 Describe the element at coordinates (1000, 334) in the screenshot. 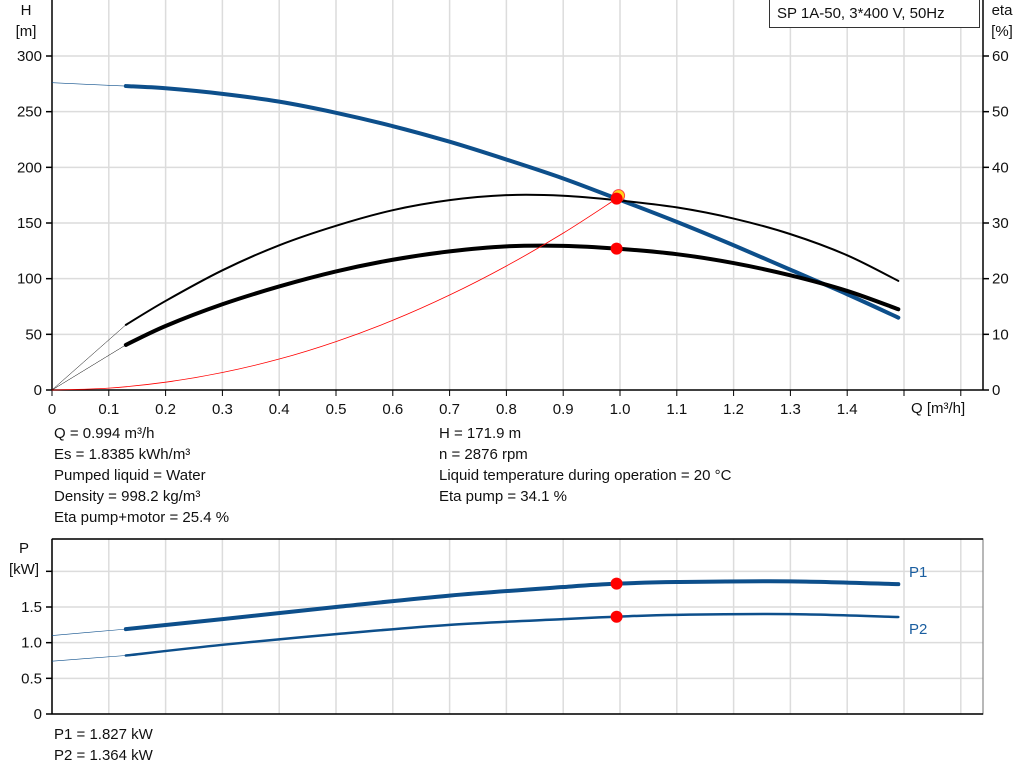

I see `eta-tick-label: 10` at that location.